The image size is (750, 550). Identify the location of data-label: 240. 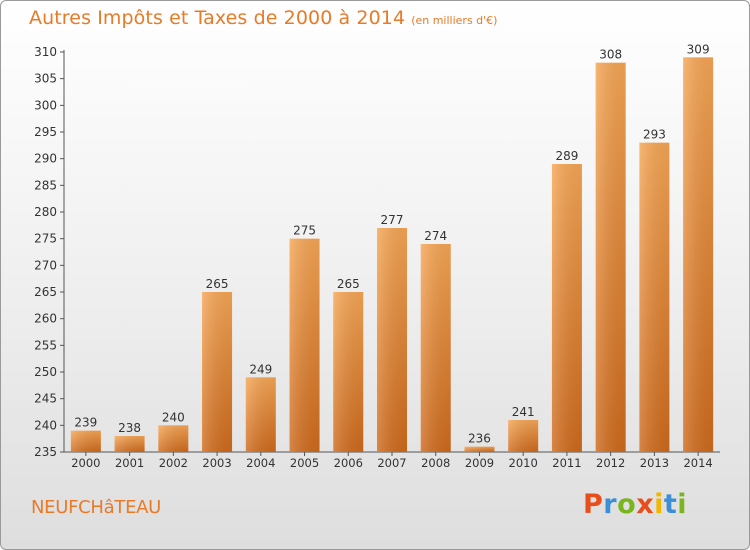
(173, 417).